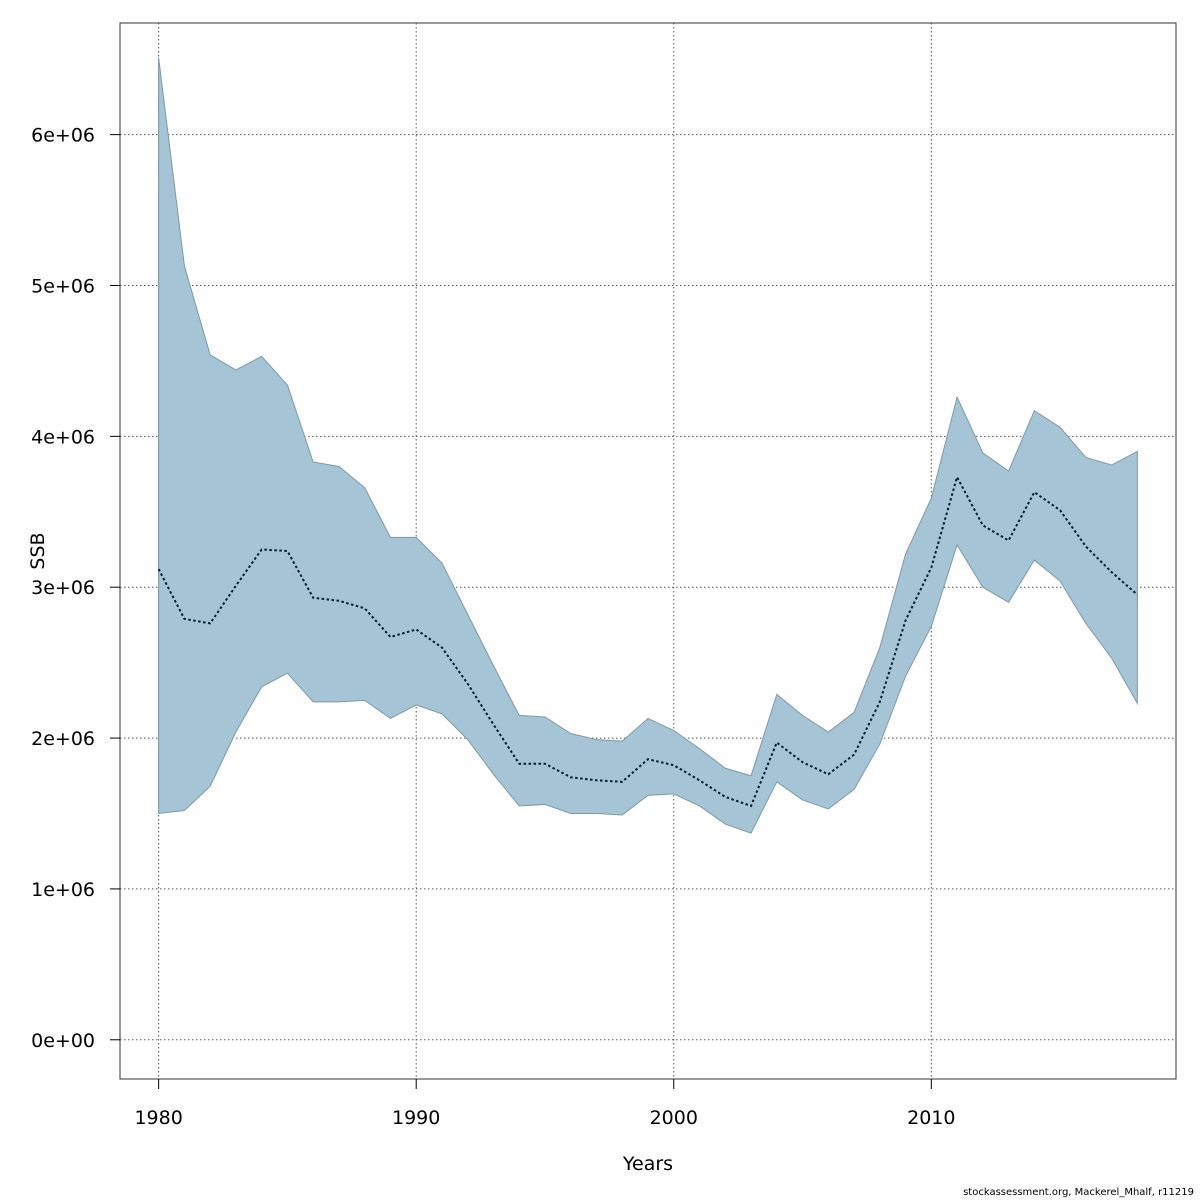  What do you see at coordinates (63, 890) in the screenshot?
I see `y-tick-label: 1e+06` at bounding box center [63, 890].